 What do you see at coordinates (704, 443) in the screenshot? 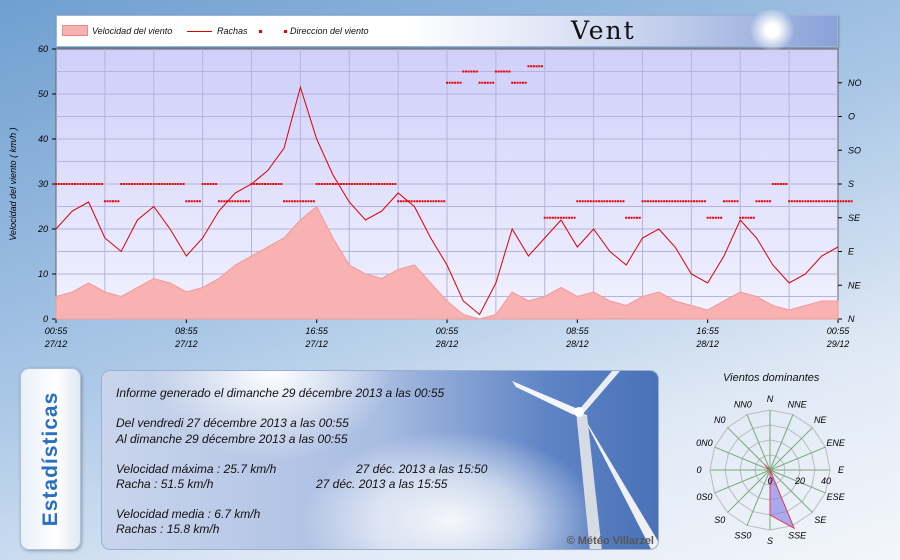
I see `rose-direction-label: 0N0` at bounding box center [704, 443].